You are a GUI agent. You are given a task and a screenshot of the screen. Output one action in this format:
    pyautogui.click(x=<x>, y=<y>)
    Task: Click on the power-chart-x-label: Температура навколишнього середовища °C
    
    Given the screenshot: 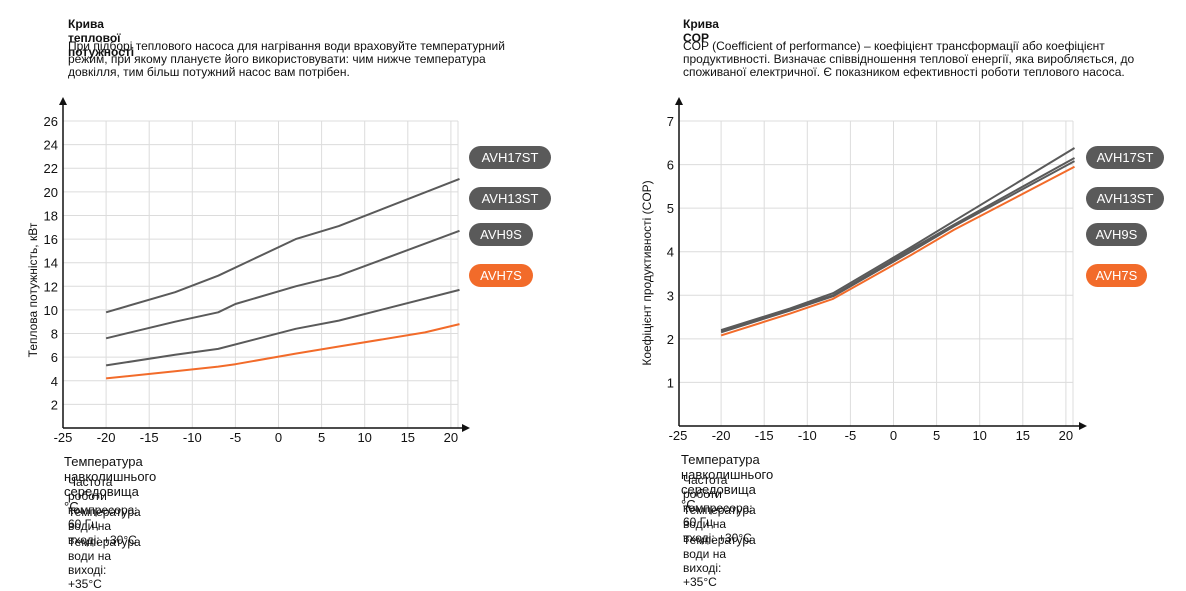 What is the action you would take?
    pyautogui.click(x=110, y=484)
    